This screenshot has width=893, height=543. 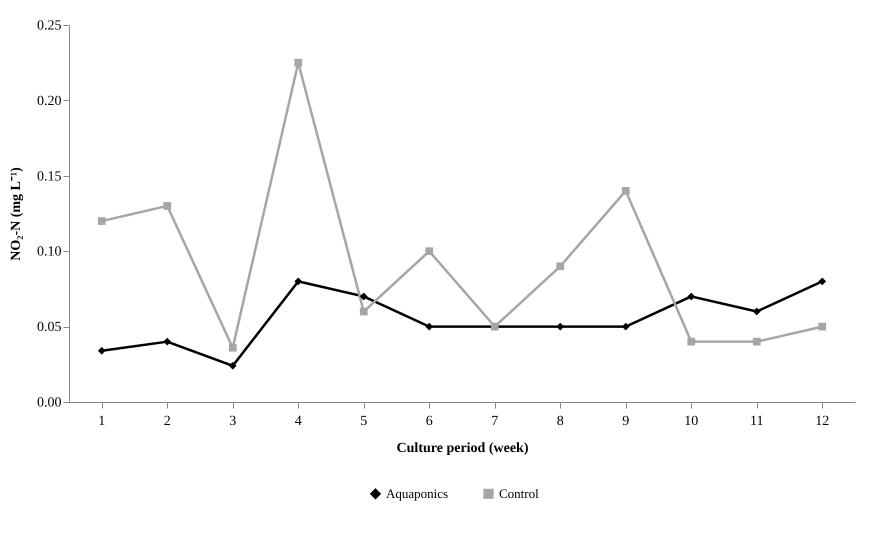 What do you see at coordinates (626, 421) in the screenshot?
I see `x-tick-label: 9` at bounding box center [626, 421].